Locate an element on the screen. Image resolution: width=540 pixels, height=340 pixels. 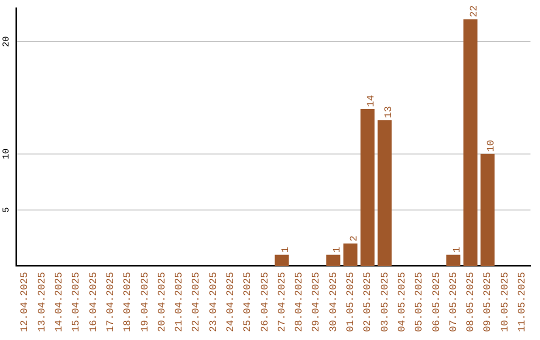
x-tick-label: 07.05.2025 is located at coordinates (454, 302).